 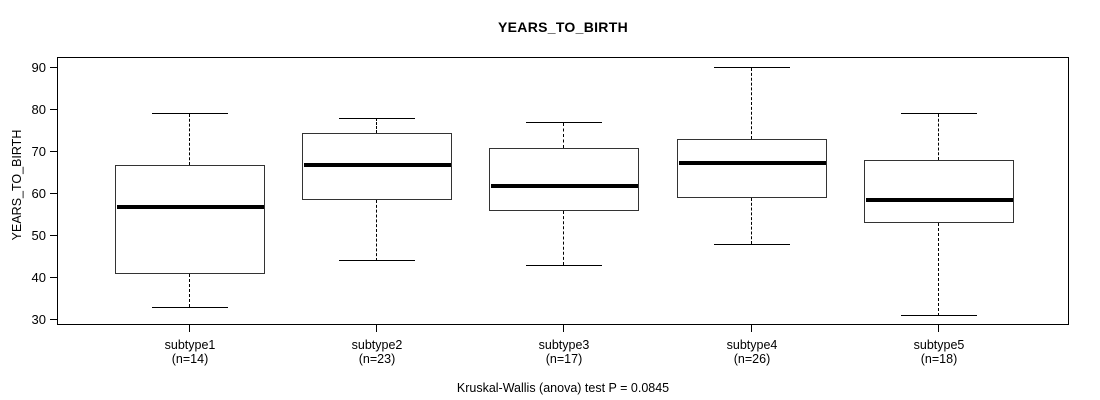 I want to click on category-name: subtype3, so click(x=564, y=345).